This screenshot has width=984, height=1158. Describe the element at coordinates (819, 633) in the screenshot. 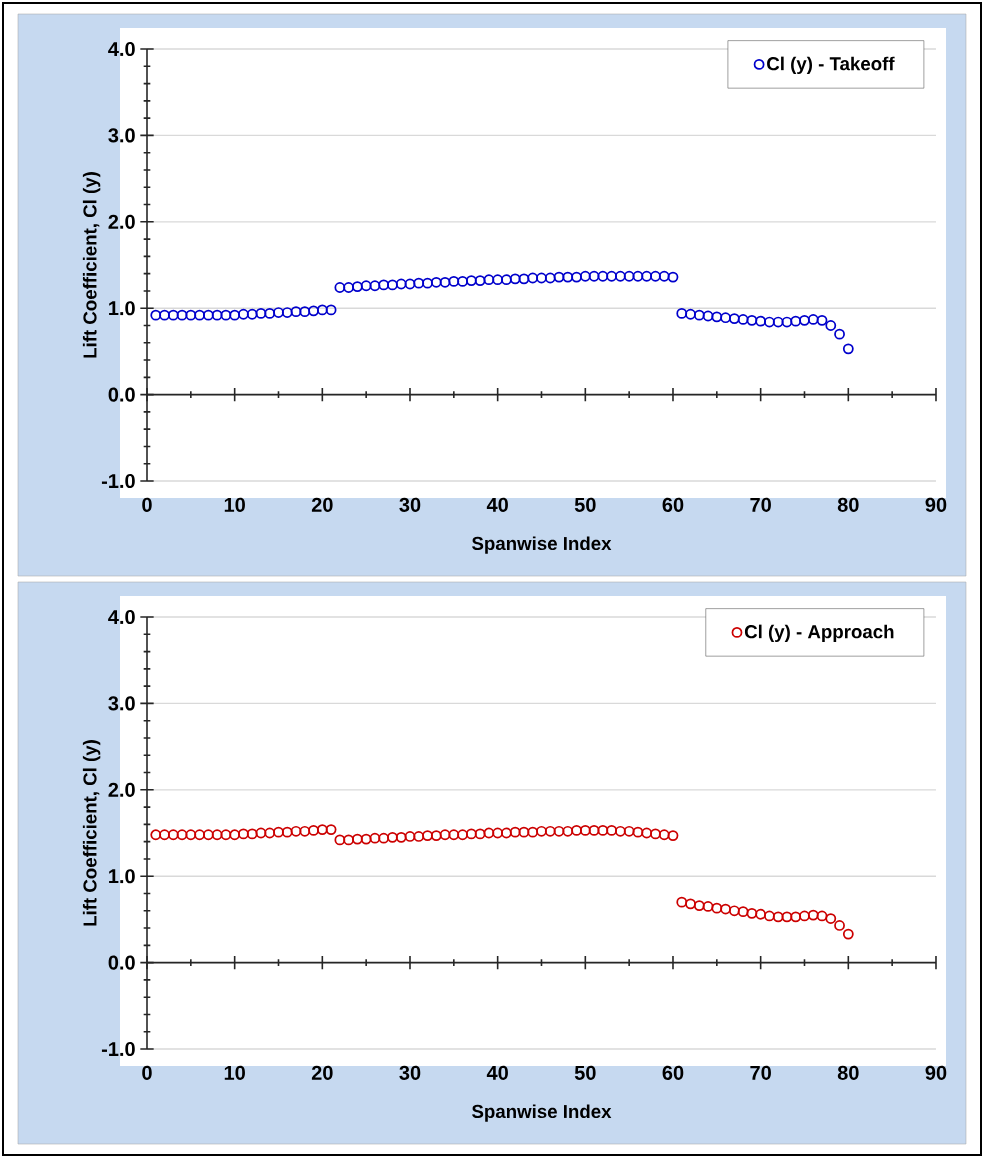

I see `legend-label: Cl (y) - Approach` at that location.